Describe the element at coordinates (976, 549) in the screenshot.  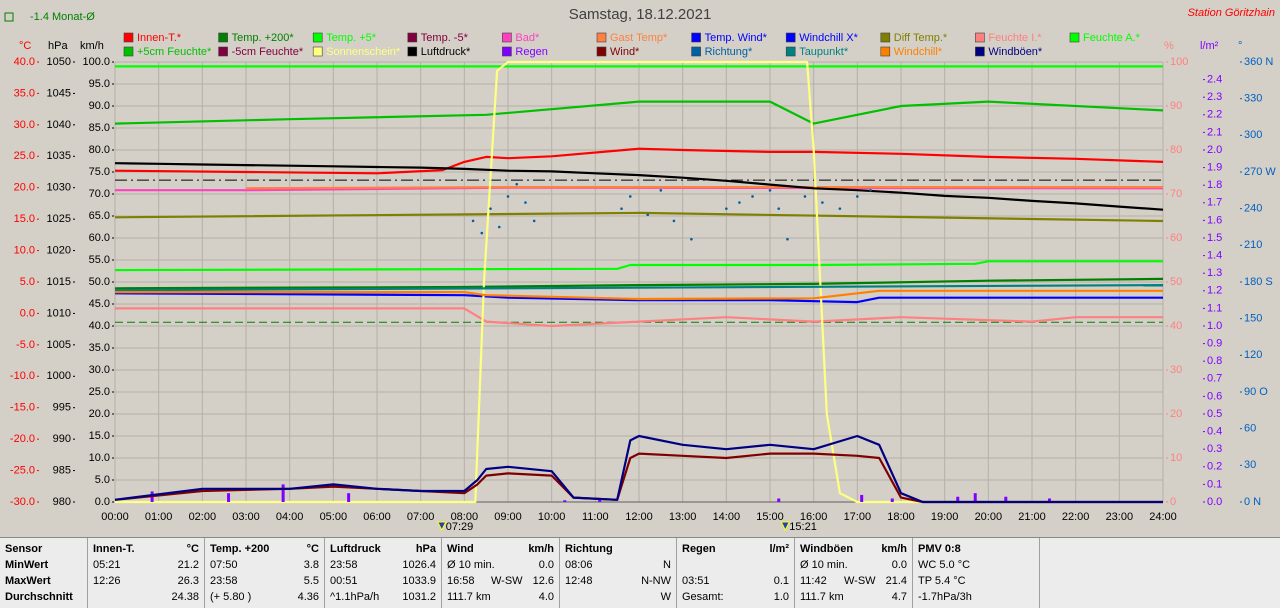
I see `table-cell: PMV 0:8` at that location.